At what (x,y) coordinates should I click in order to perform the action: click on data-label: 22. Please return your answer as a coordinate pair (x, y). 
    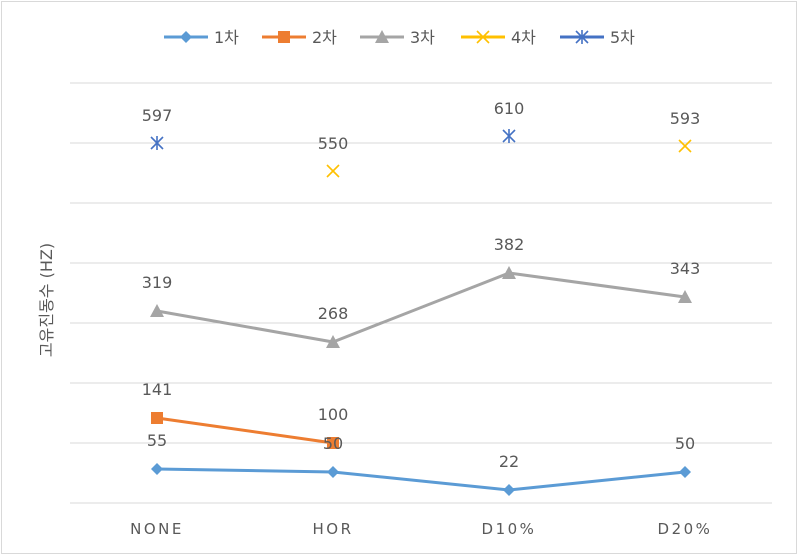
    Looking at the image, I should click on (509, 461).